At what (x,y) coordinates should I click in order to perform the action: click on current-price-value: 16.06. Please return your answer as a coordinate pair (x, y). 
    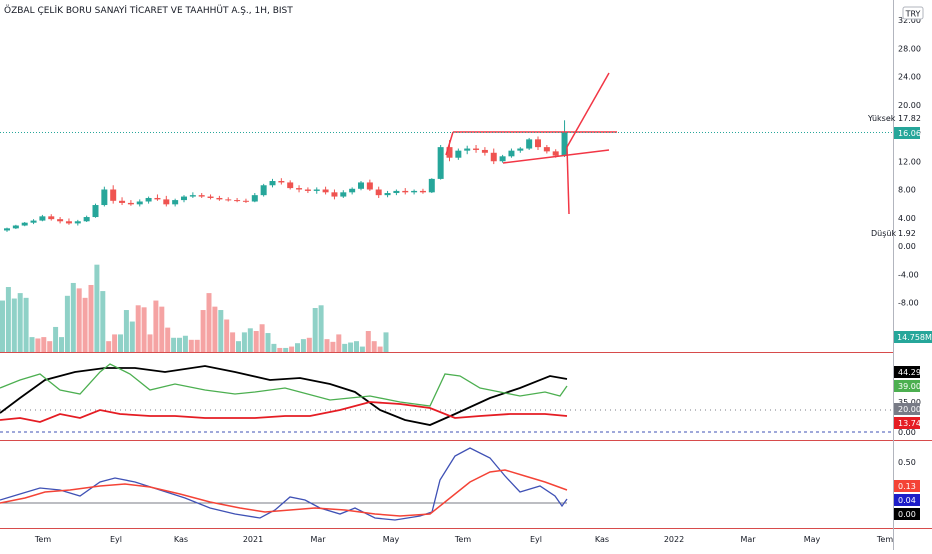
    Looking at the image, I should click on (909, 133).